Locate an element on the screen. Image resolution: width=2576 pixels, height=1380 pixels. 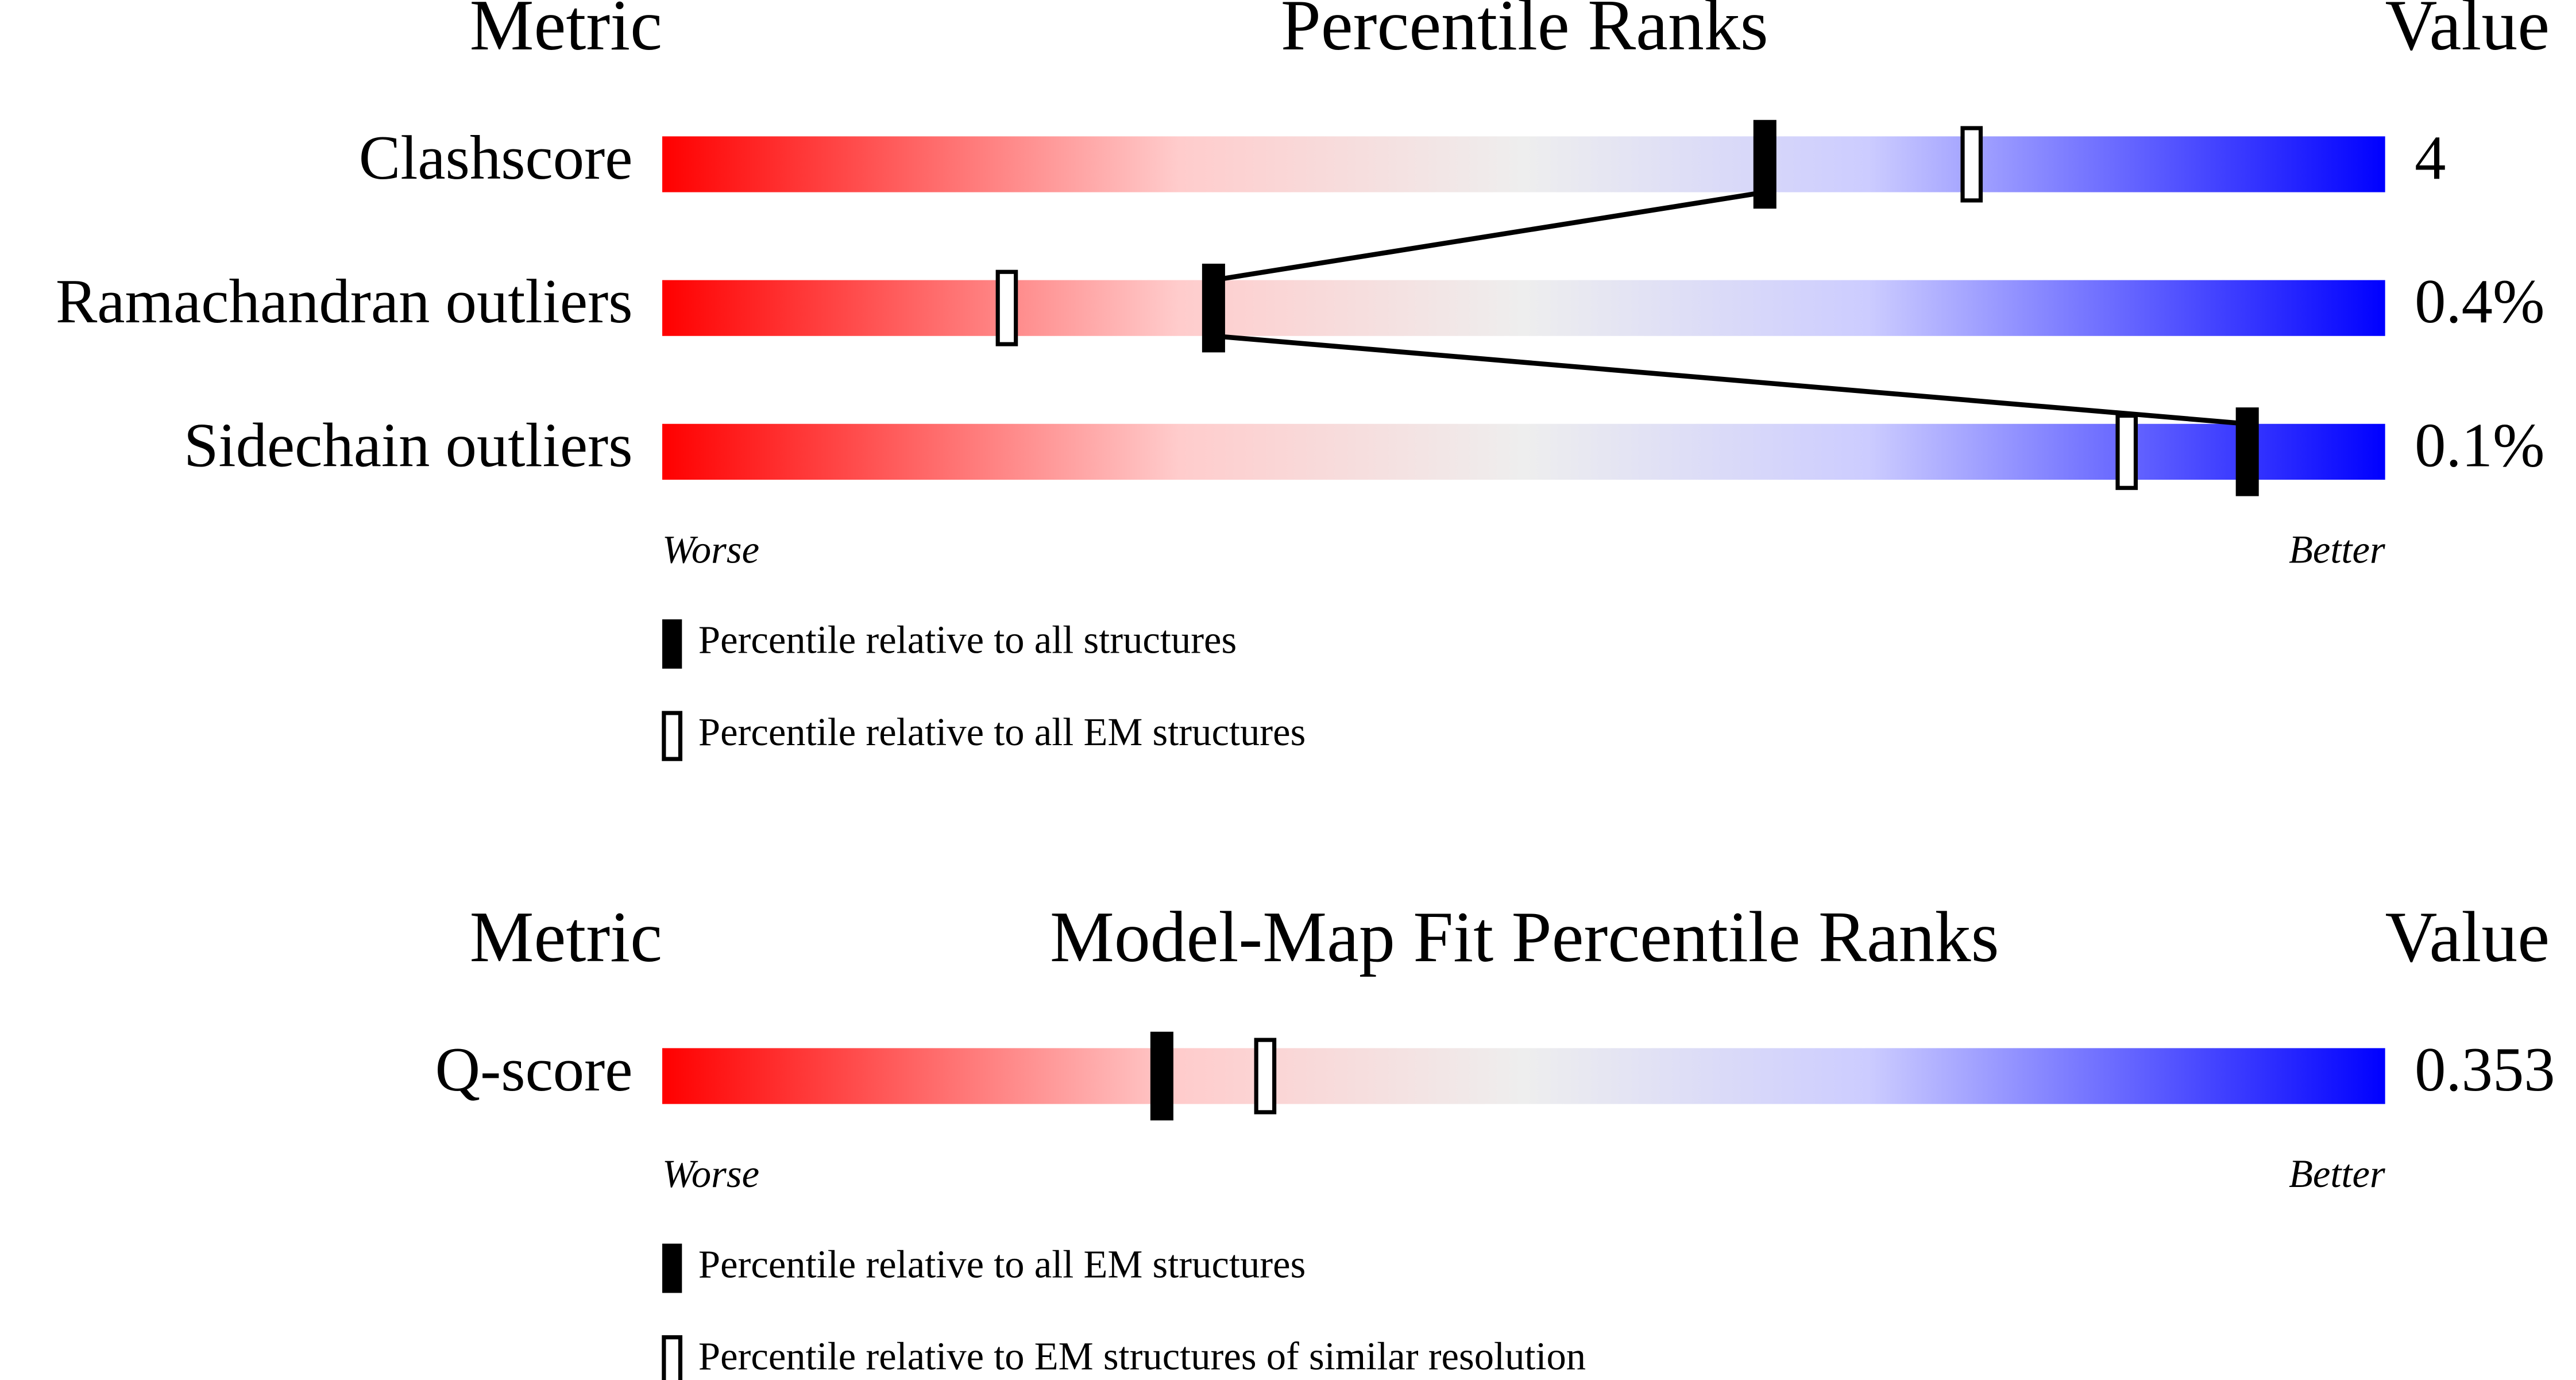
metric-value: 0.353 is located at coordinates (2485, 1069).